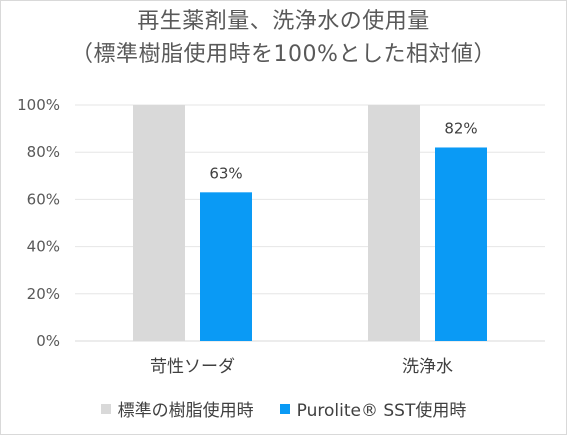  Describe the element at coordinates (460, 128) in the screenshot. I see `data-label: 82%` at that location.